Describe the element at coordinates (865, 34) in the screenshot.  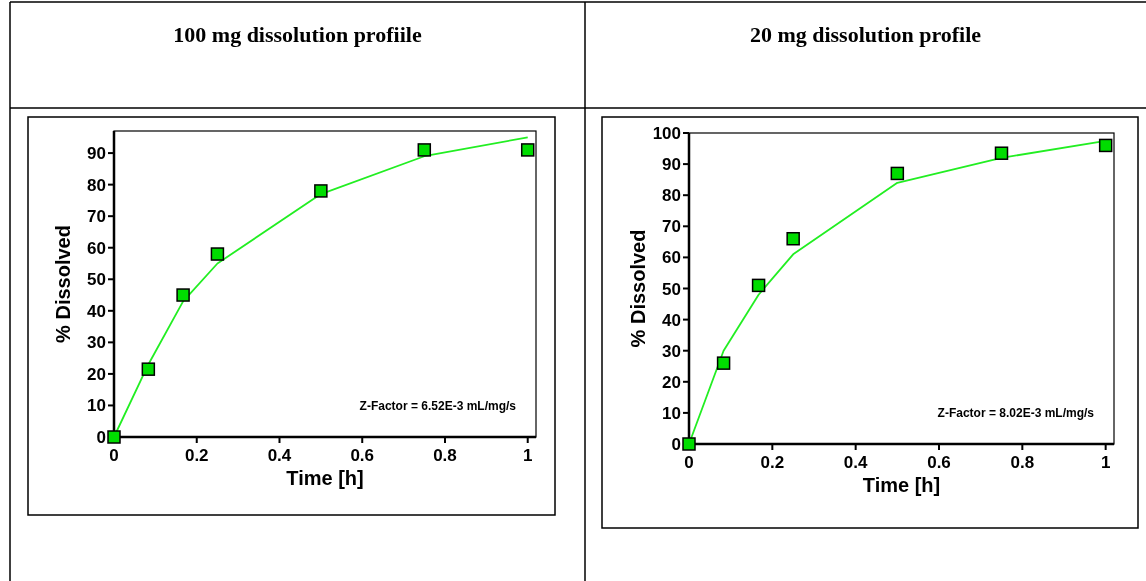
I see `chart-title: 20 mg dissolution profile` at that location.